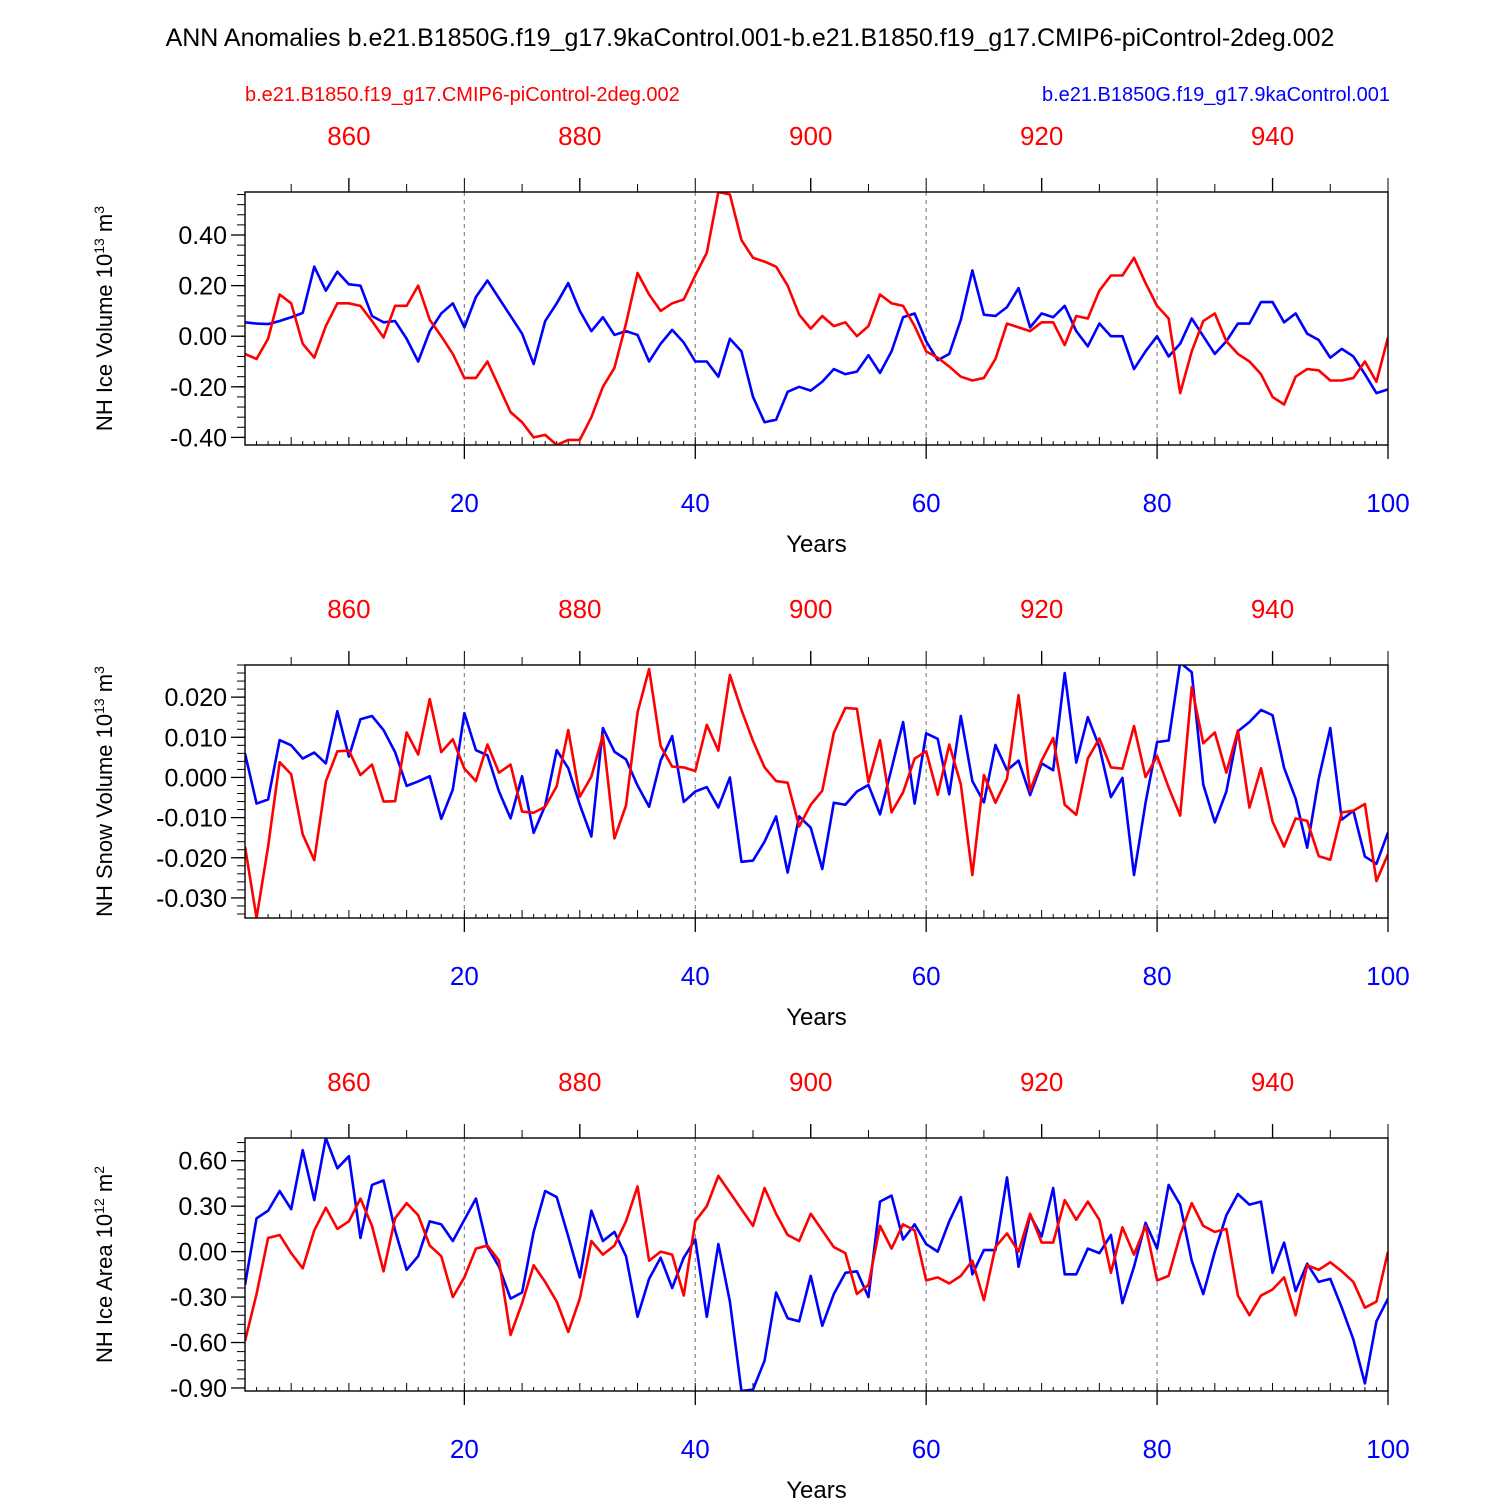 The image size is (1500, 1500). I want to click on y-tick-label: -0.030, so click(191, 899).